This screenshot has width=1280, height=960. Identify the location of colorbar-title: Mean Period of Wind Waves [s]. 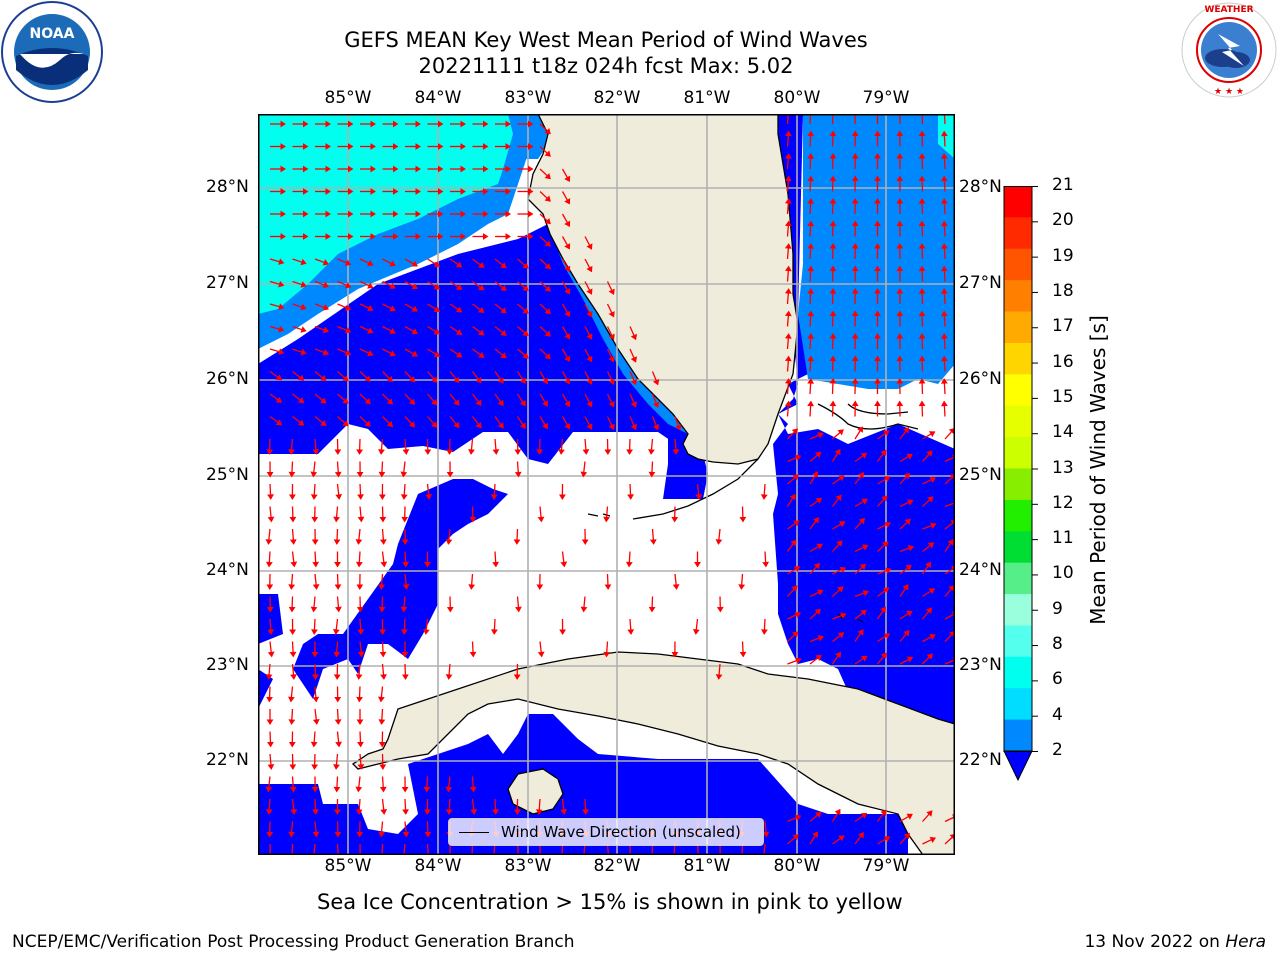
(1098, 470).